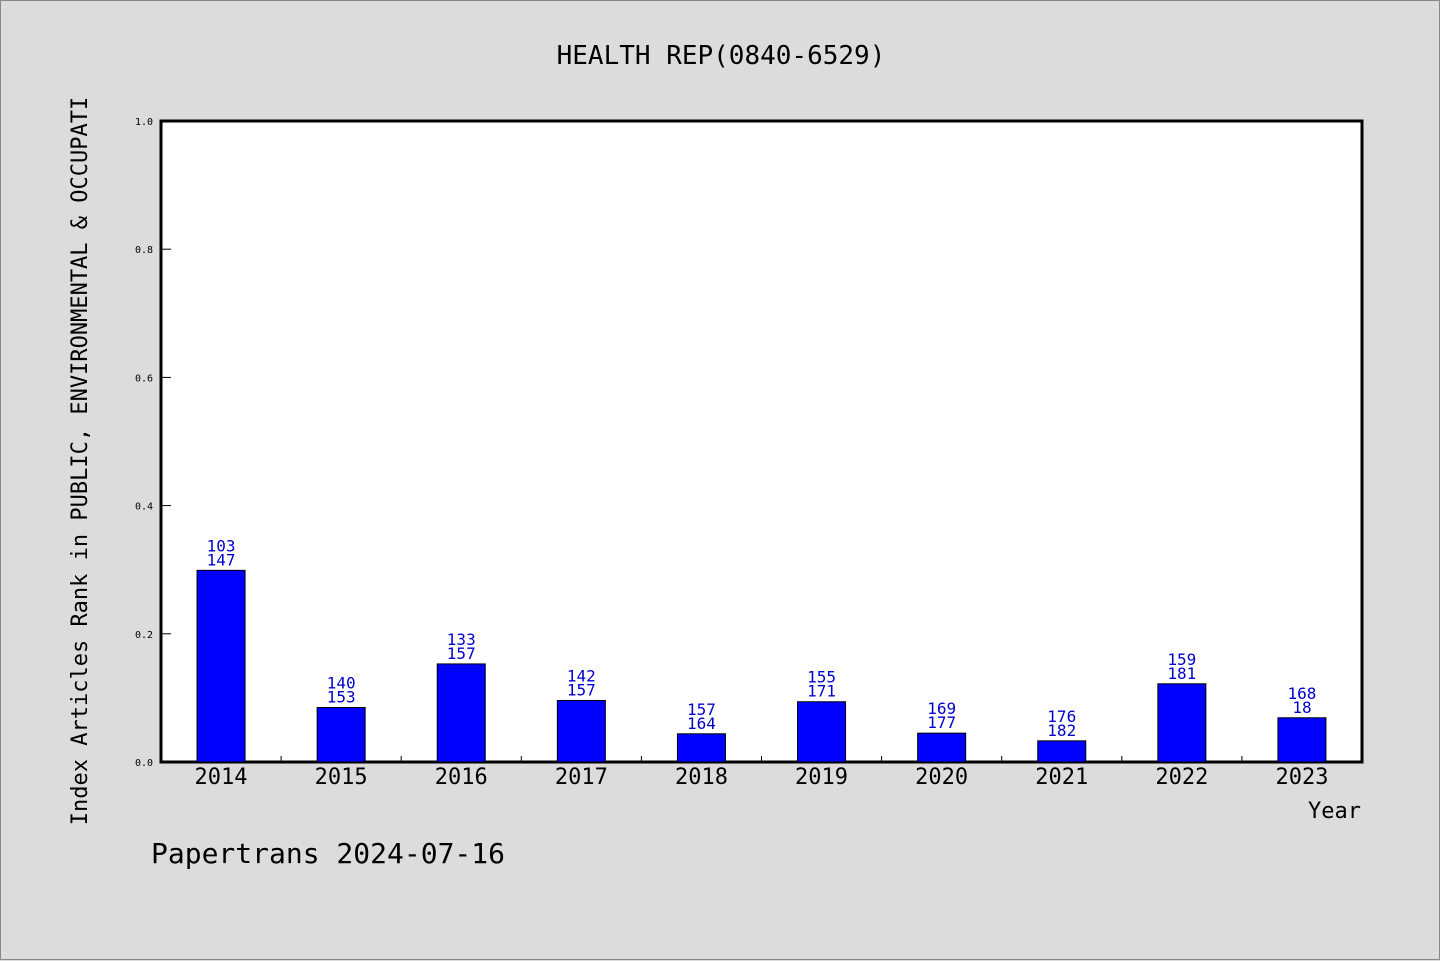  I want to click on x-tick-label: 2017, so click(581, 777).